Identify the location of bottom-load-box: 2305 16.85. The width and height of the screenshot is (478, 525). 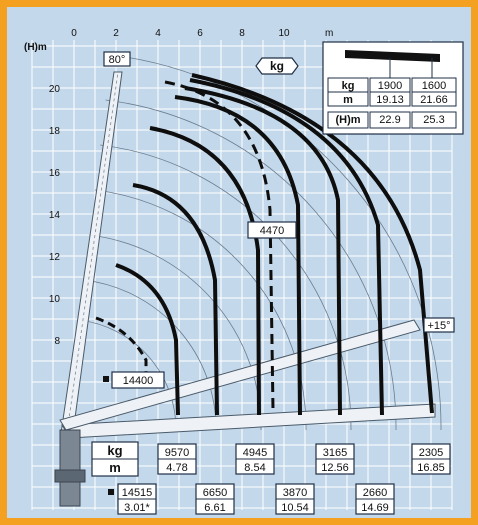
(431, 459).